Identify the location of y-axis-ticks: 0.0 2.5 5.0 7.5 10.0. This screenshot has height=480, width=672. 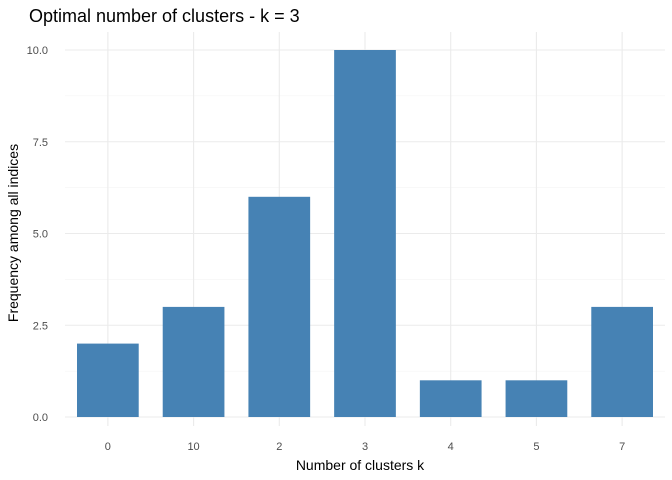
(37, 234).